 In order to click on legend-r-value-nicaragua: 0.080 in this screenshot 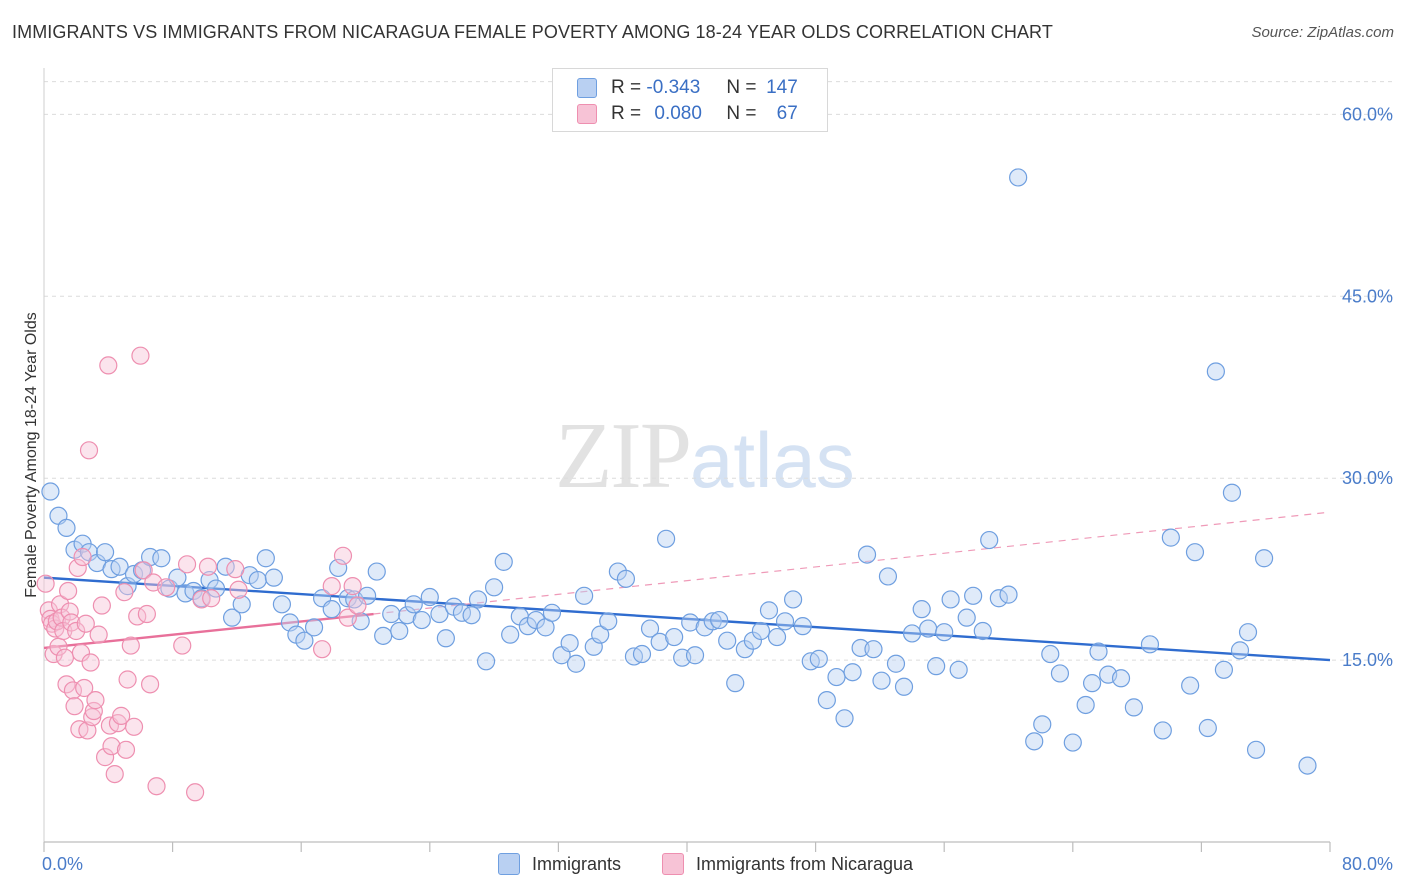, I will do `click(678, 113)`.